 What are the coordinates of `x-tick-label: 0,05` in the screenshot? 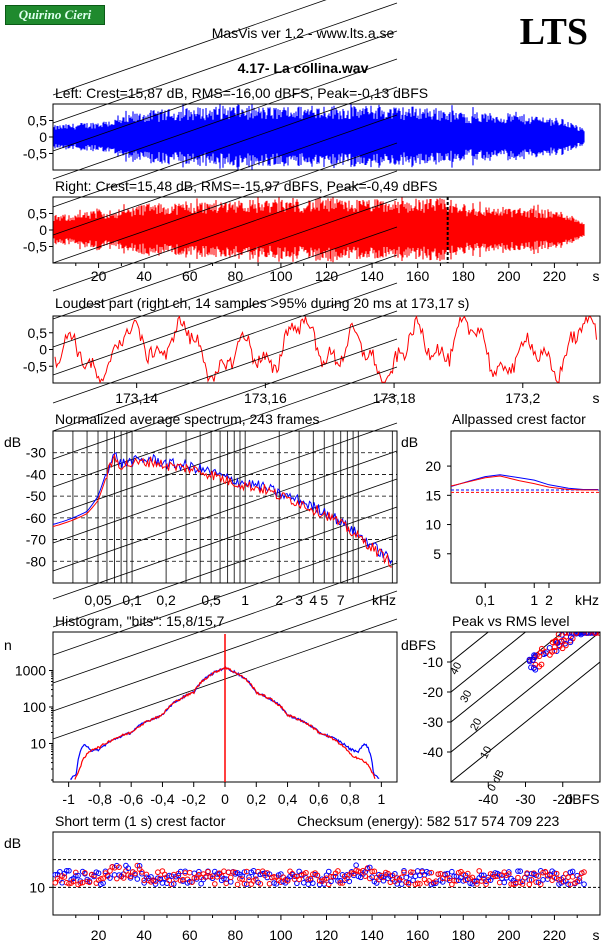 It's located at (97, 600).